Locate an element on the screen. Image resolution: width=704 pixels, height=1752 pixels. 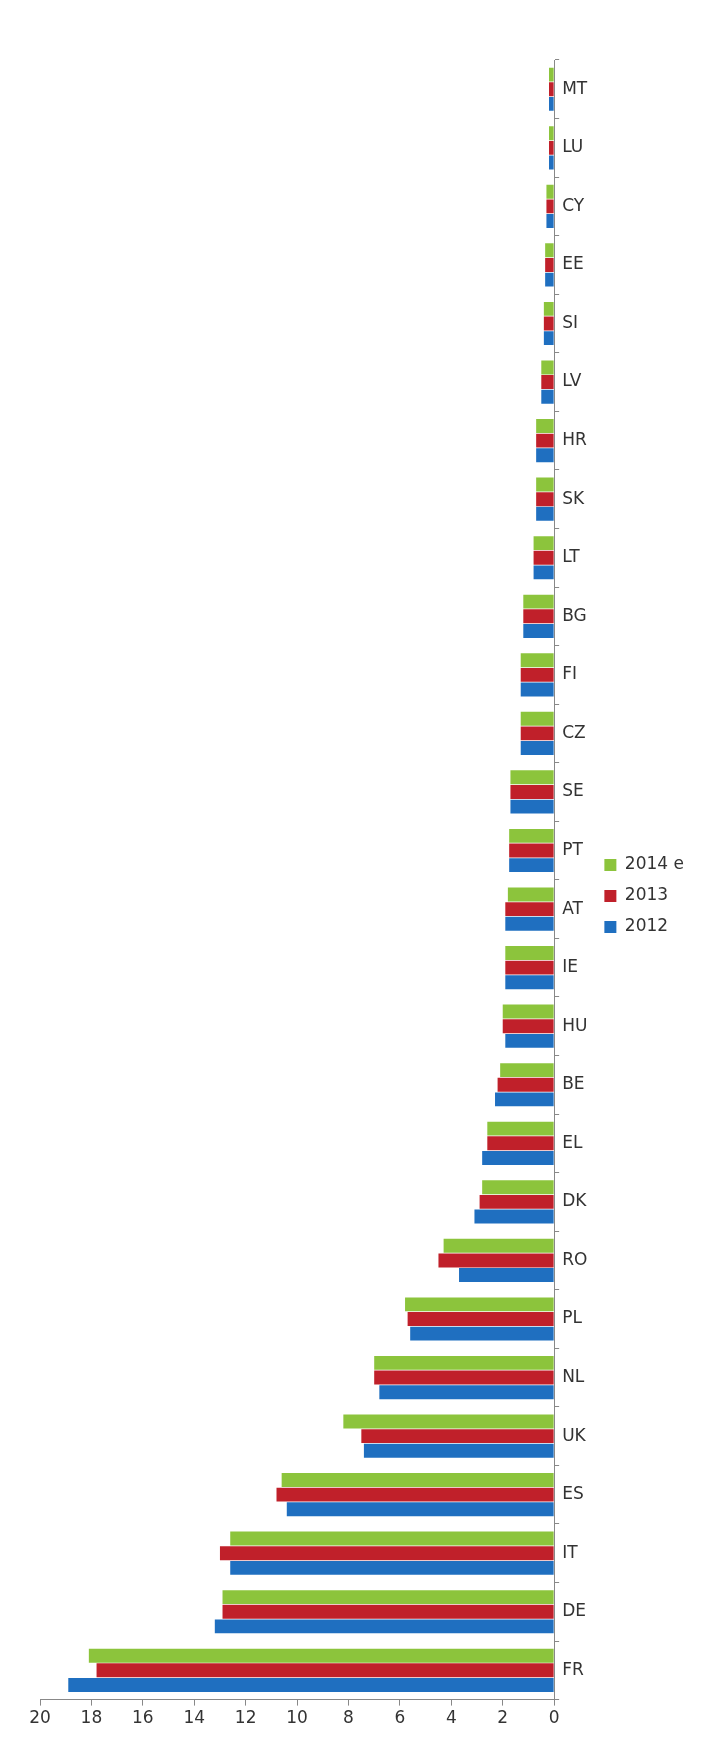
y-tick-label: NL is located at coordinates (573, 1375).